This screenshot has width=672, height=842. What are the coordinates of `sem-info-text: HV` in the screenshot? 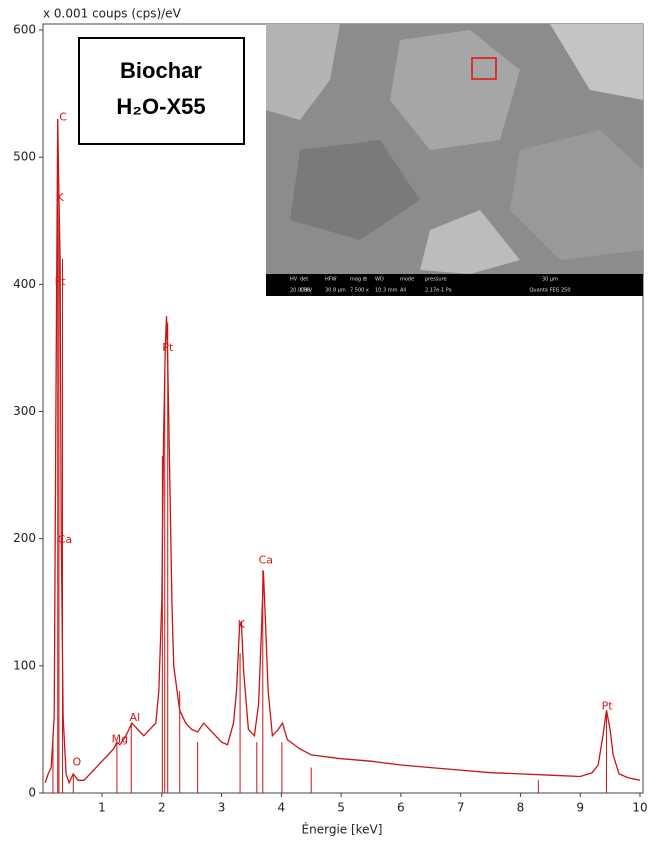 It's located at (294, 280).